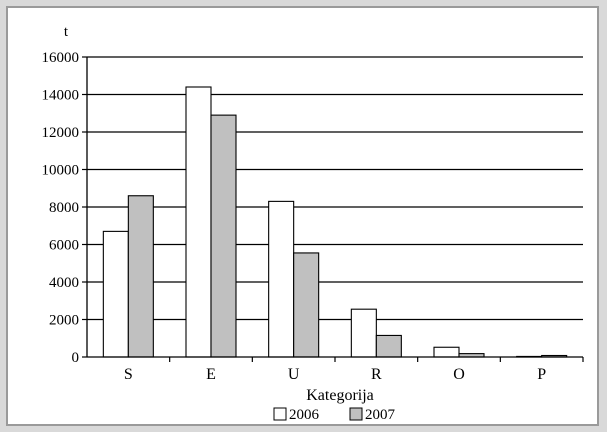  What do you see at coordinates (376, 374) in the screenshot?
I see `x-tick-label-R: R` at bounding box center [376, 374].